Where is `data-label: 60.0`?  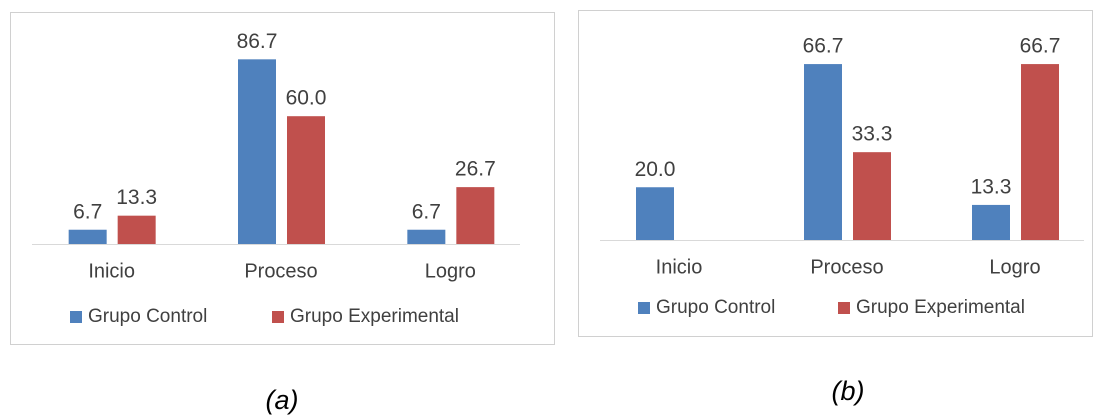
data-label: 60.0 is located at coordinates (306, 98).